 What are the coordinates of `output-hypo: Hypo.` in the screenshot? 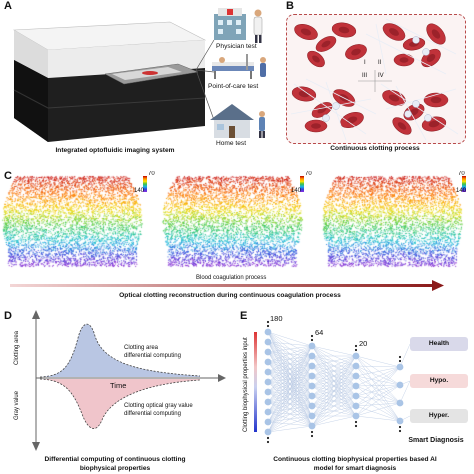 It's located at (439, 381).